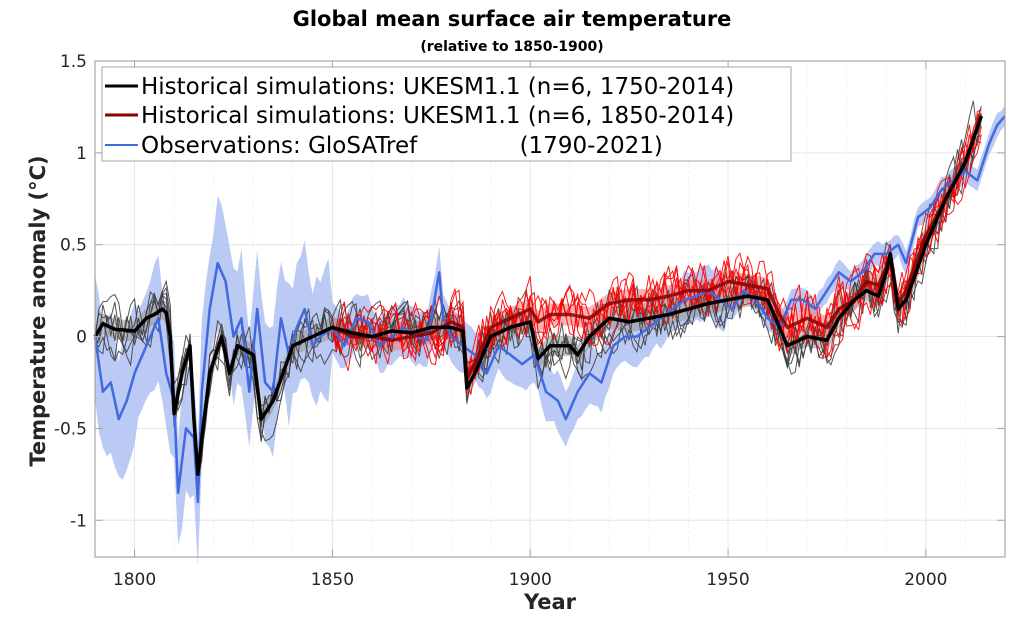  Describe the element at coordinates (73, 246) in the screenshot. I see `y-tick-label: 0.5` at that location.